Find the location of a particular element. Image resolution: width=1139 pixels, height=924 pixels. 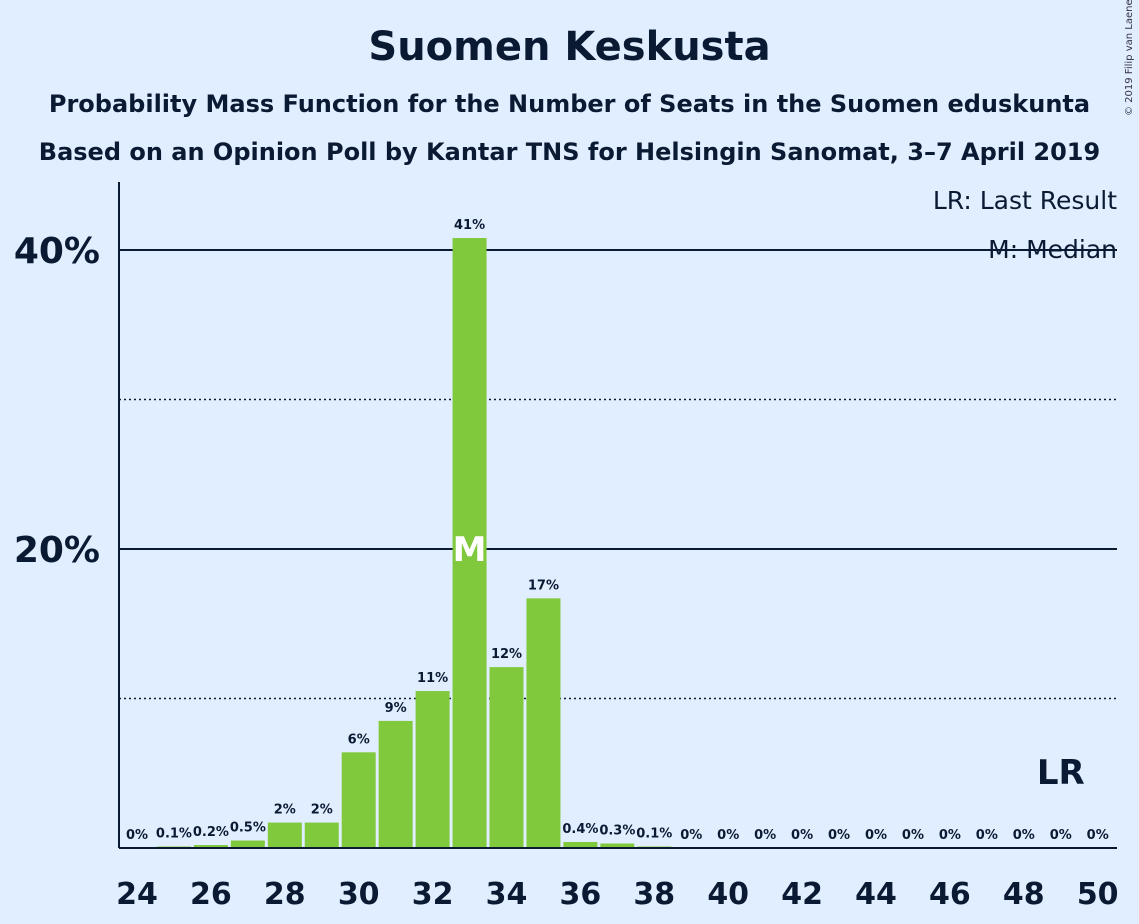

bar-value-label: 6% is located at coordinates (359, 739).